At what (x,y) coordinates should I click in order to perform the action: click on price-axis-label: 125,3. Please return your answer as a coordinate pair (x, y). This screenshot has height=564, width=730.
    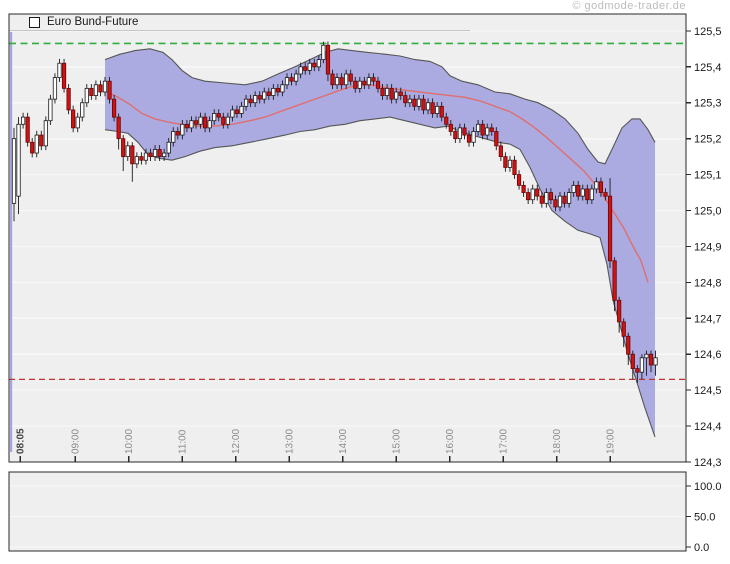
    Looking at the image, I should click on (708, 104).